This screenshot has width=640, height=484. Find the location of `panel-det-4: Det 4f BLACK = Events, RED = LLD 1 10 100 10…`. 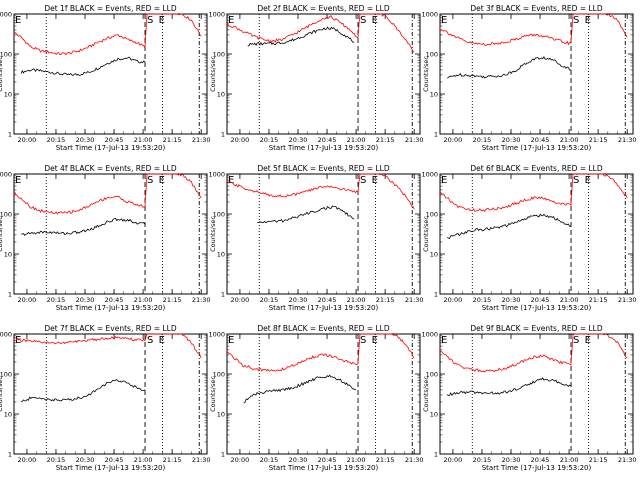

panel-det-4: Det 4f BLACK = Events, RED = LLD 1 10 100 10… is located at coordinates (105, 238).